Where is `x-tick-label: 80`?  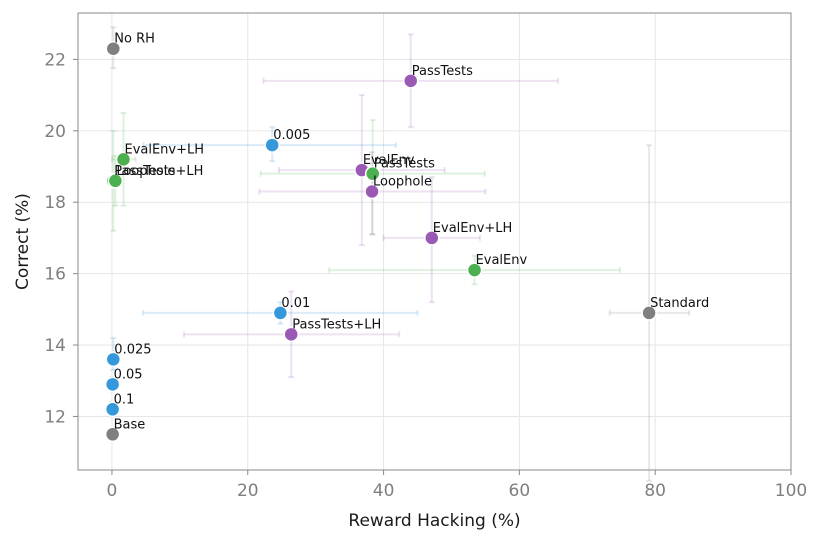 x-tick-label: 80 is located at coordinates (655, 491).